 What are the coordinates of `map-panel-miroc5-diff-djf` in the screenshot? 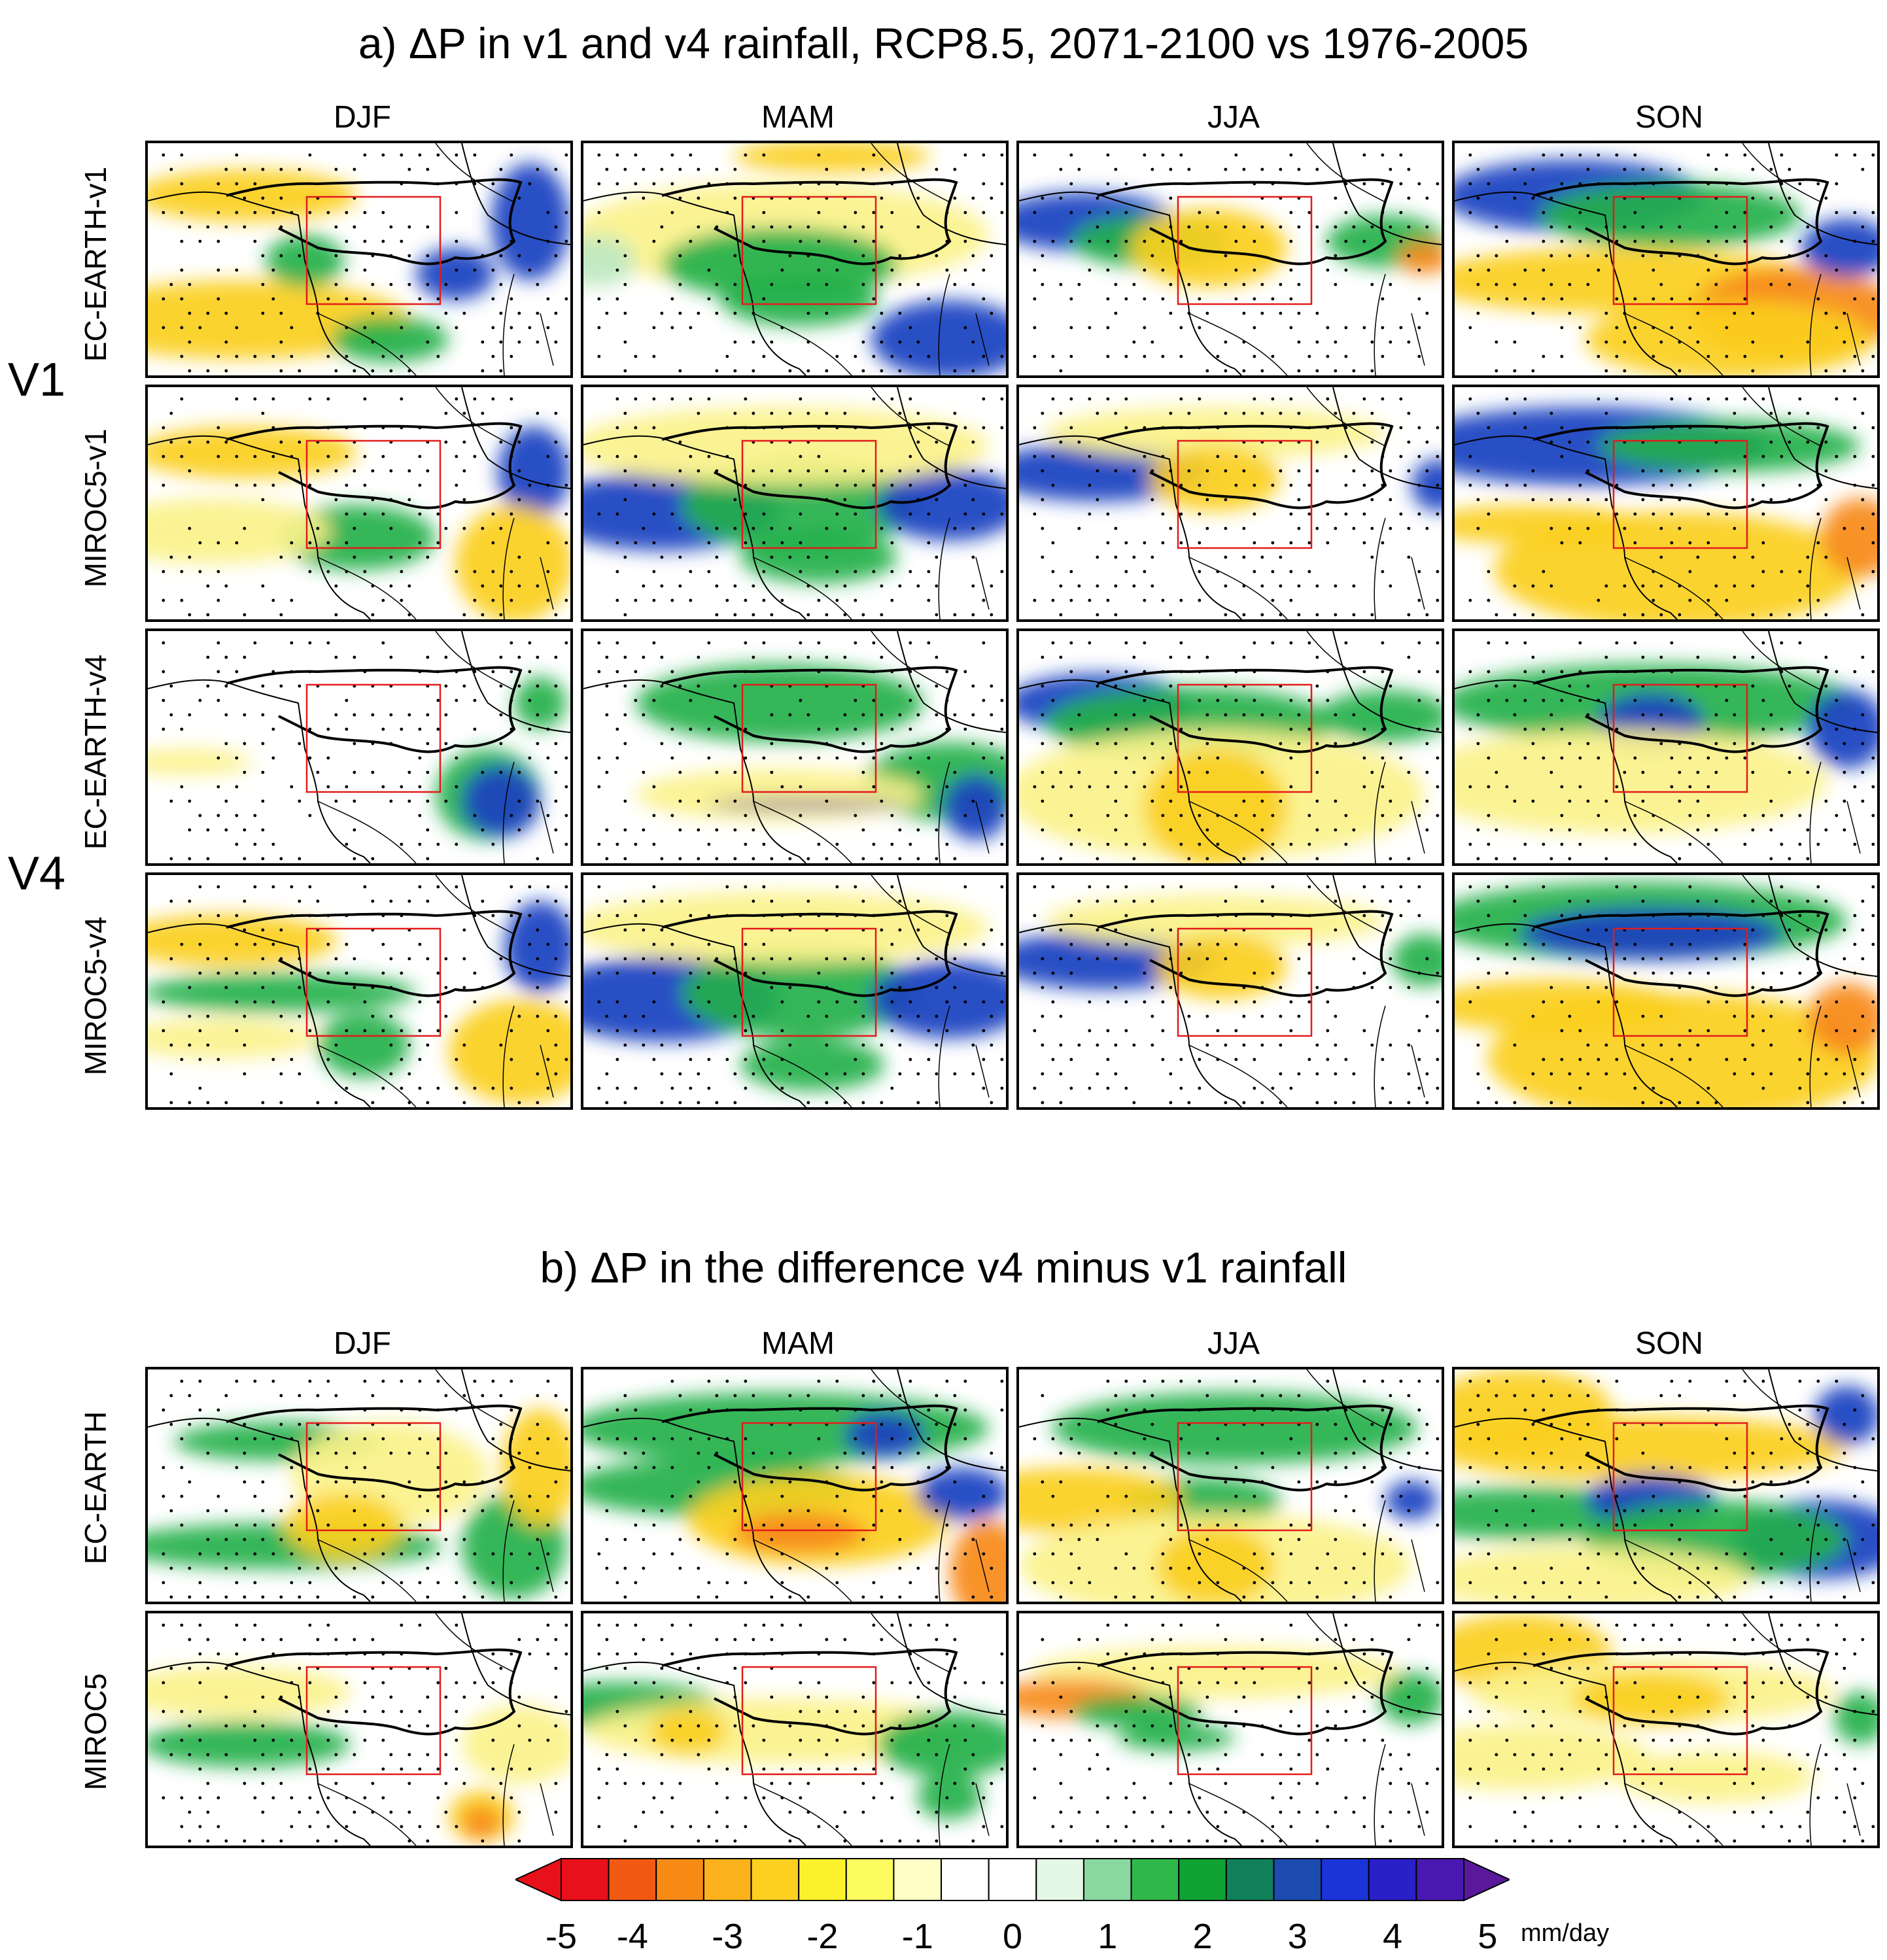 It's located at (359, 1730).